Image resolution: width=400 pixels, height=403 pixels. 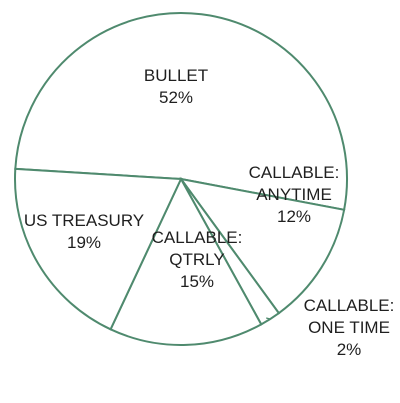 I want to click on slice-name: QTRLY, so click(x=196, y=259).